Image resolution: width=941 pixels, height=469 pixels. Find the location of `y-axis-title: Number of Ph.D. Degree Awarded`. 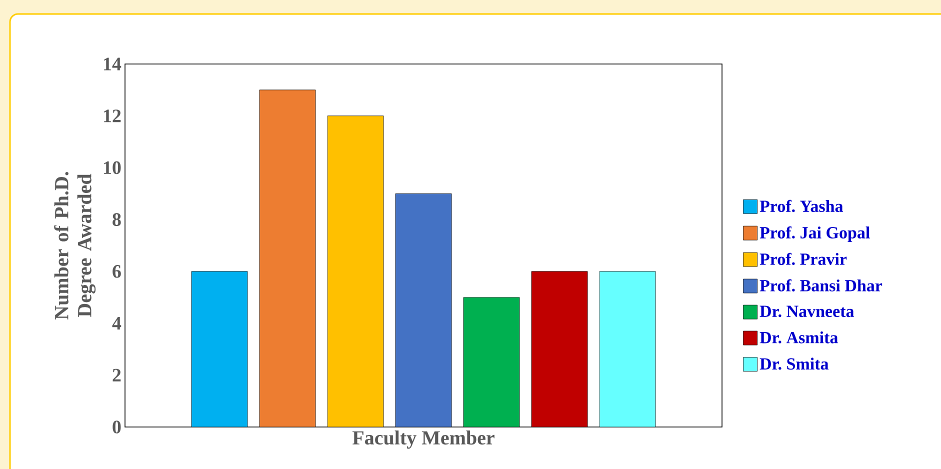

y-axis-title: Number of Ph.D. Degree Awarded is located at coordinates (75, 246).